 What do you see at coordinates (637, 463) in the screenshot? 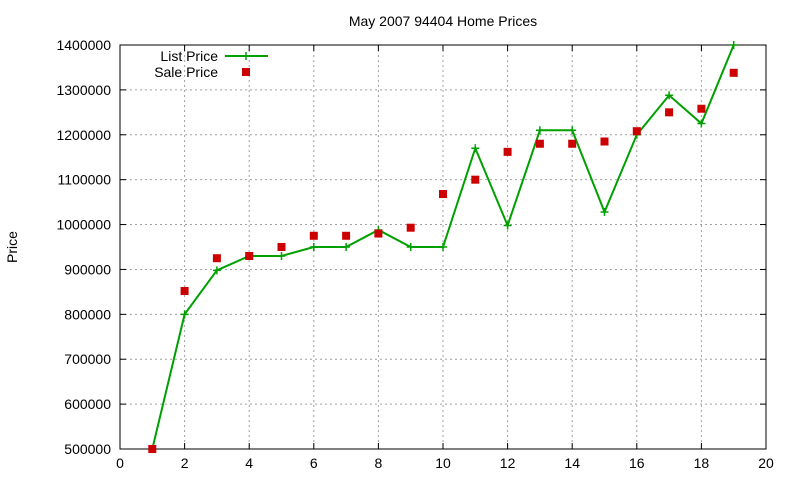
I see `x-tick-label: 16` at bounding box center [637, 463].